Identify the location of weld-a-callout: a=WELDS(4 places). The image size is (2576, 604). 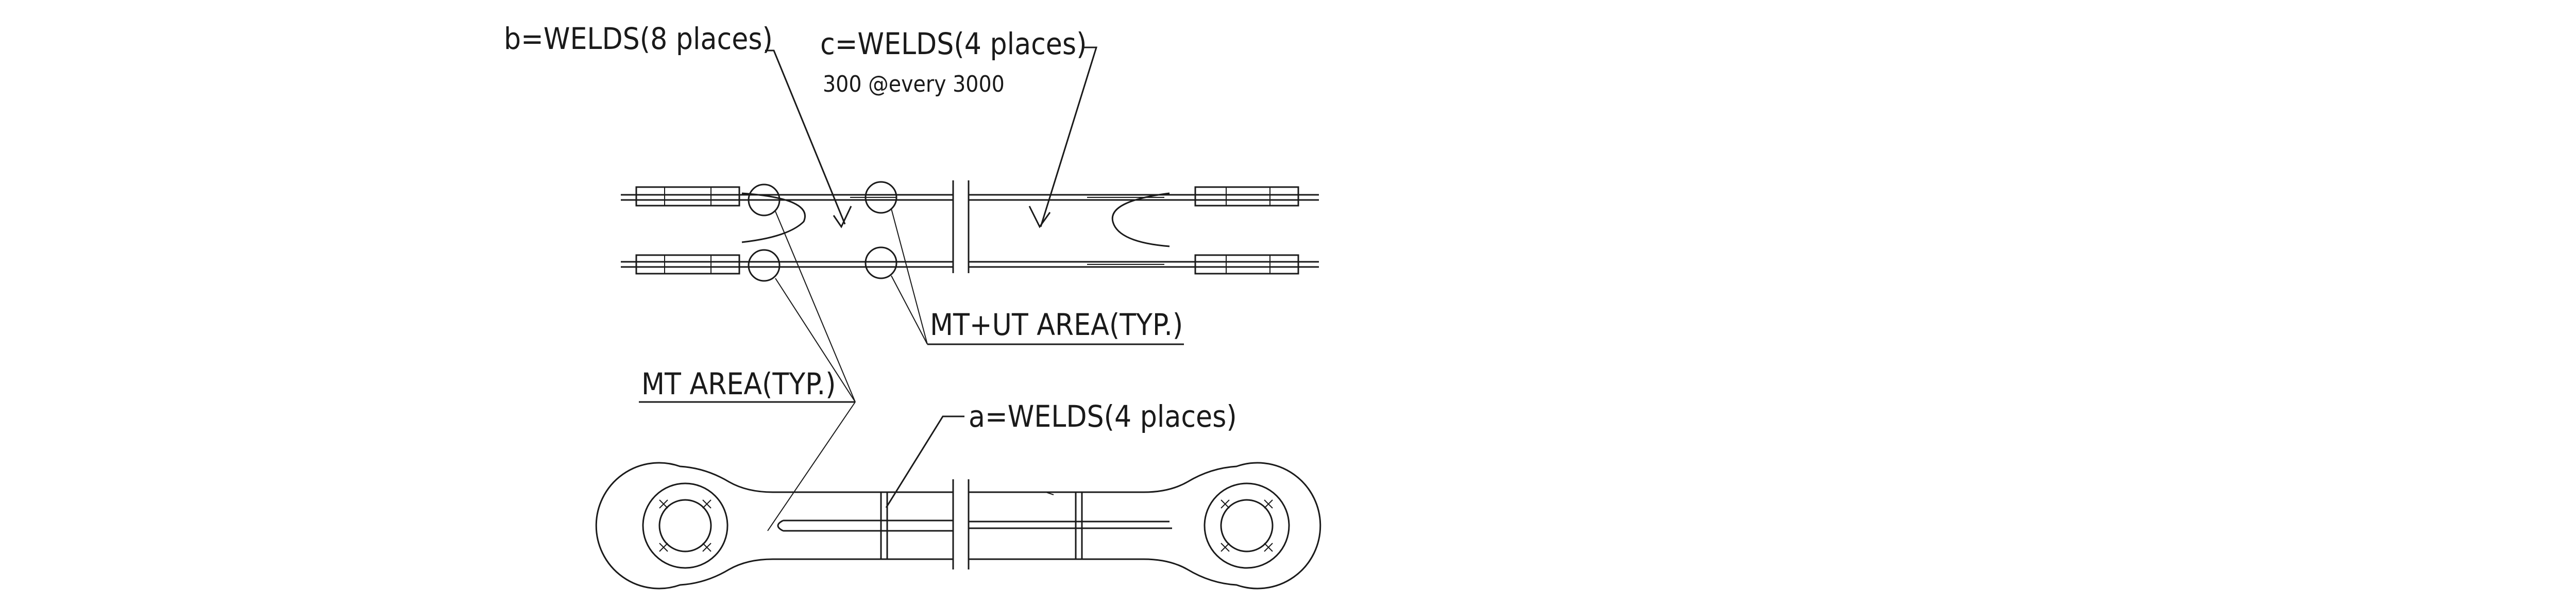
(1061, 453).